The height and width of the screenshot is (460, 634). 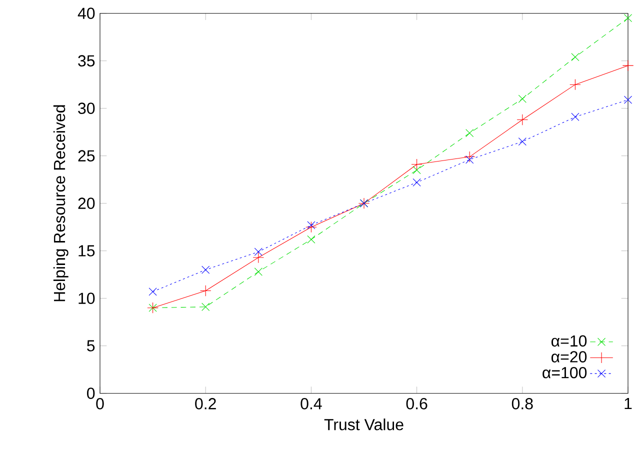 What do you see at coordinates (569, 356) in the screenshot?
I see `legend-label: α=20` at bounding box center [569, 356].